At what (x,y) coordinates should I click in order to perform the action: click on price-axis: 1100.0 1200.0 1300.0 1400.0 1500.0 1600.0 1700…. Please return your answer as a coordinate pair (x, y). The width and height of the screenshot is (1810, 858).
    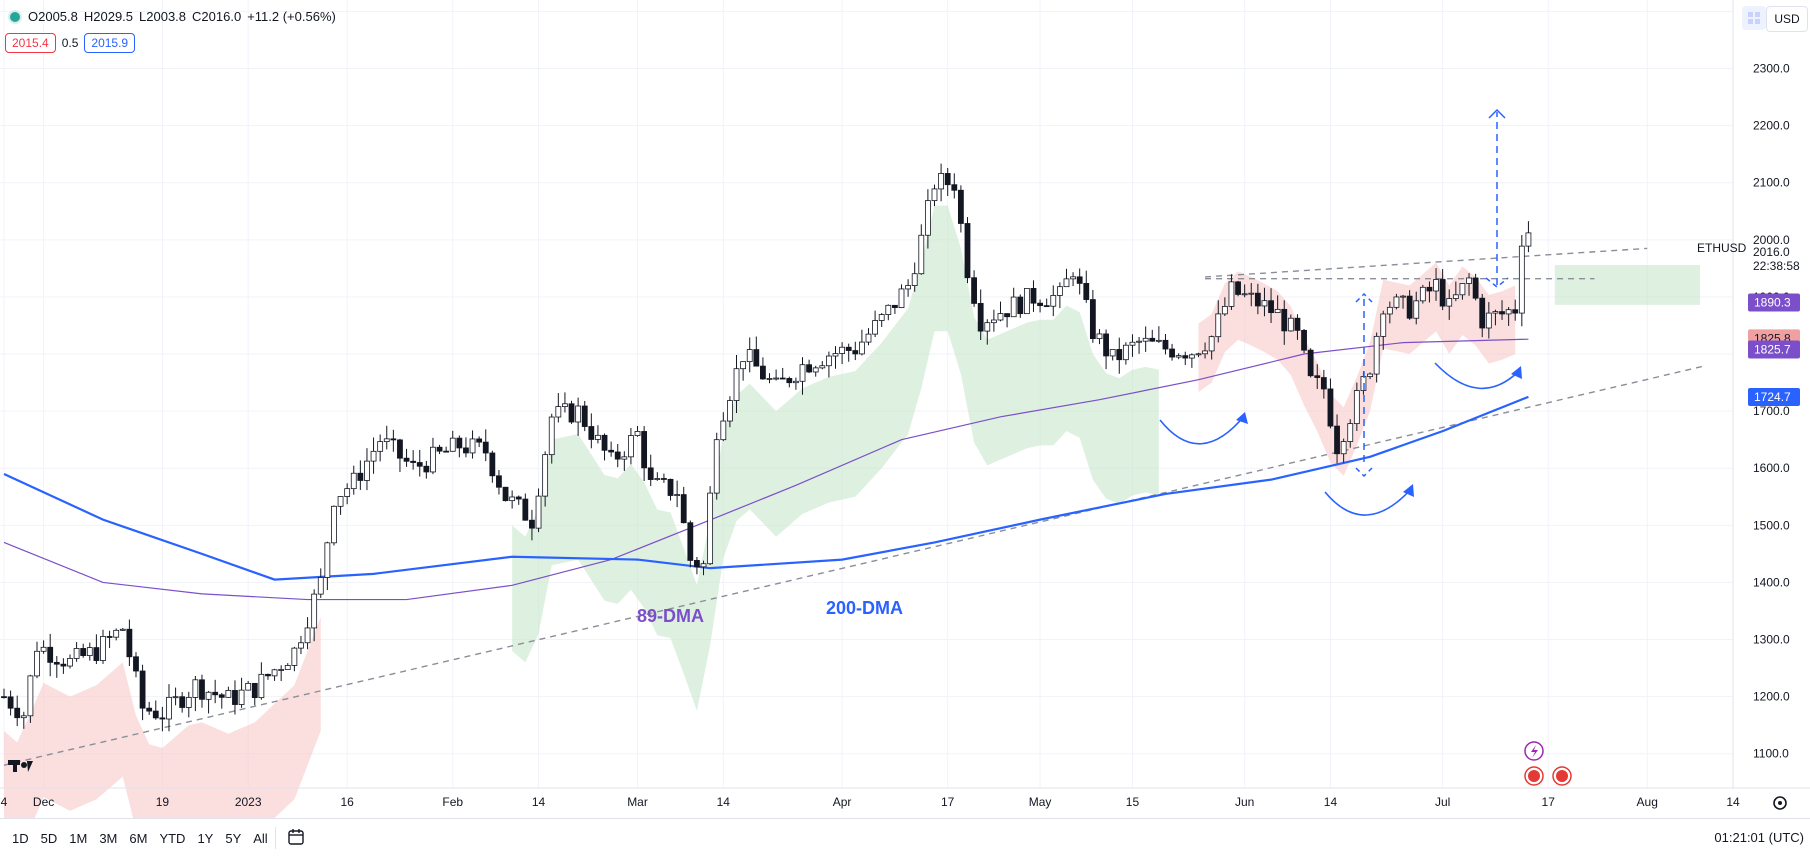
    Looking at the image, I should click on (1771, 382).